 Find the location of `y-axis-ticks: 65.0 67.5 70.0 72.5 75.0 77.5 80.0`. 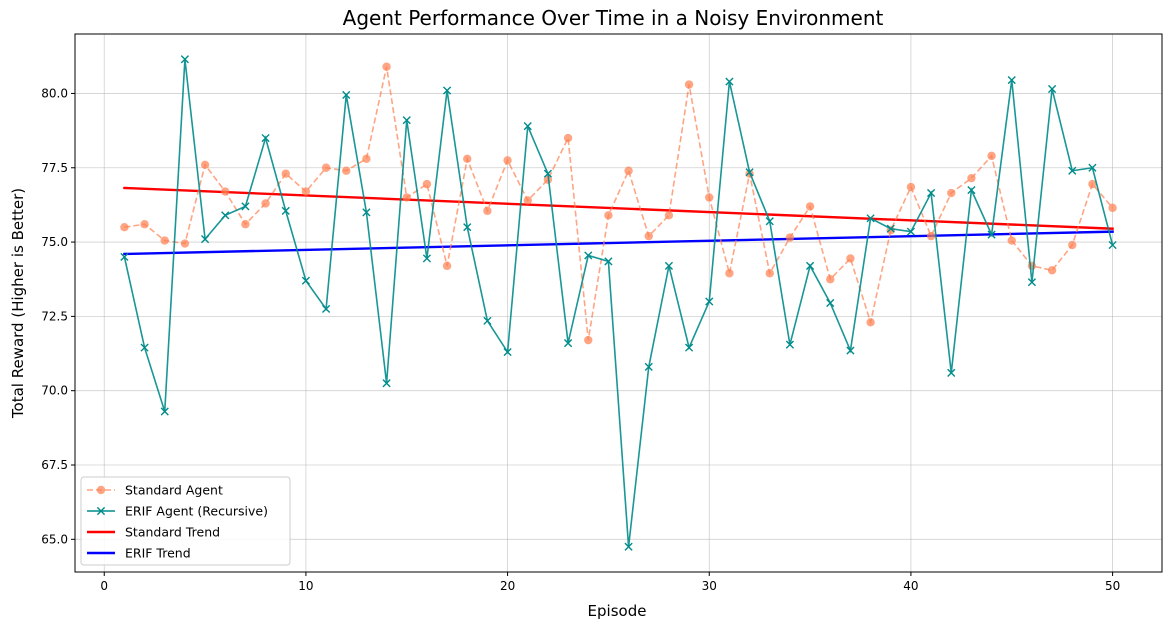

y-axis-ticks: 65.0 67.5 70.0 72.5 75.0 77.5 80.0 is located at coordinates (58, 316).